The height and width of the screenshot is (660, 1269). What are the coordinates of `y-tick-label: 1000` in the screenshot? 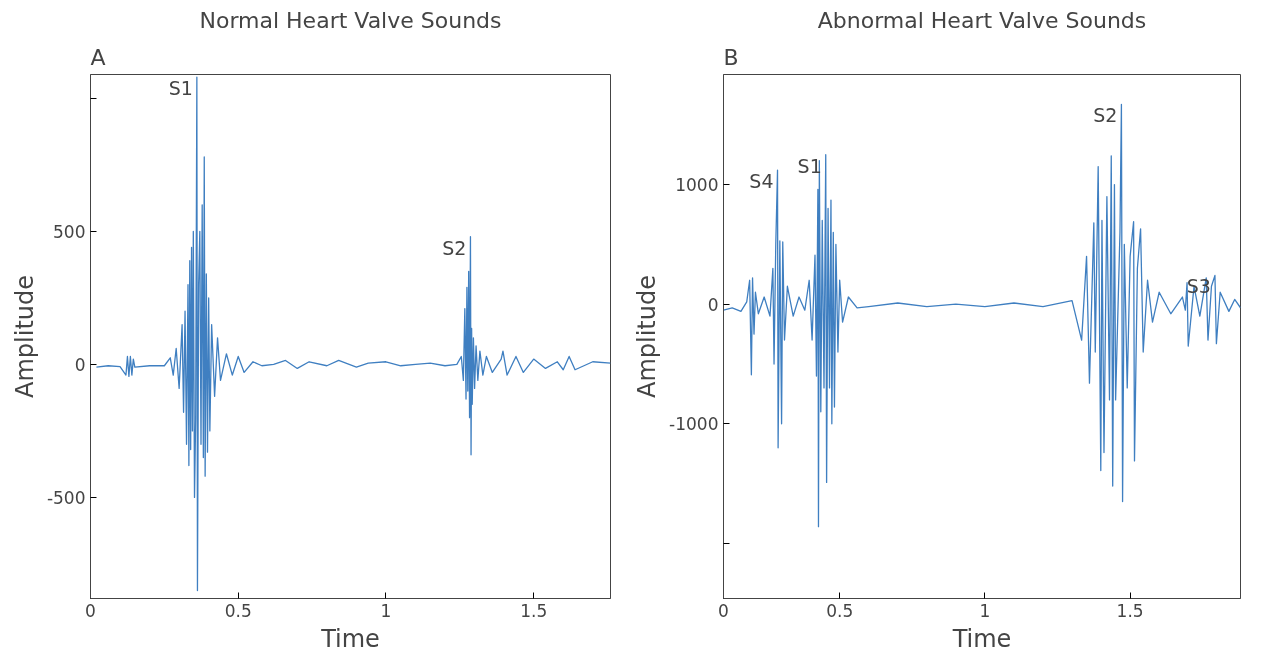 It's located at (697, 185).